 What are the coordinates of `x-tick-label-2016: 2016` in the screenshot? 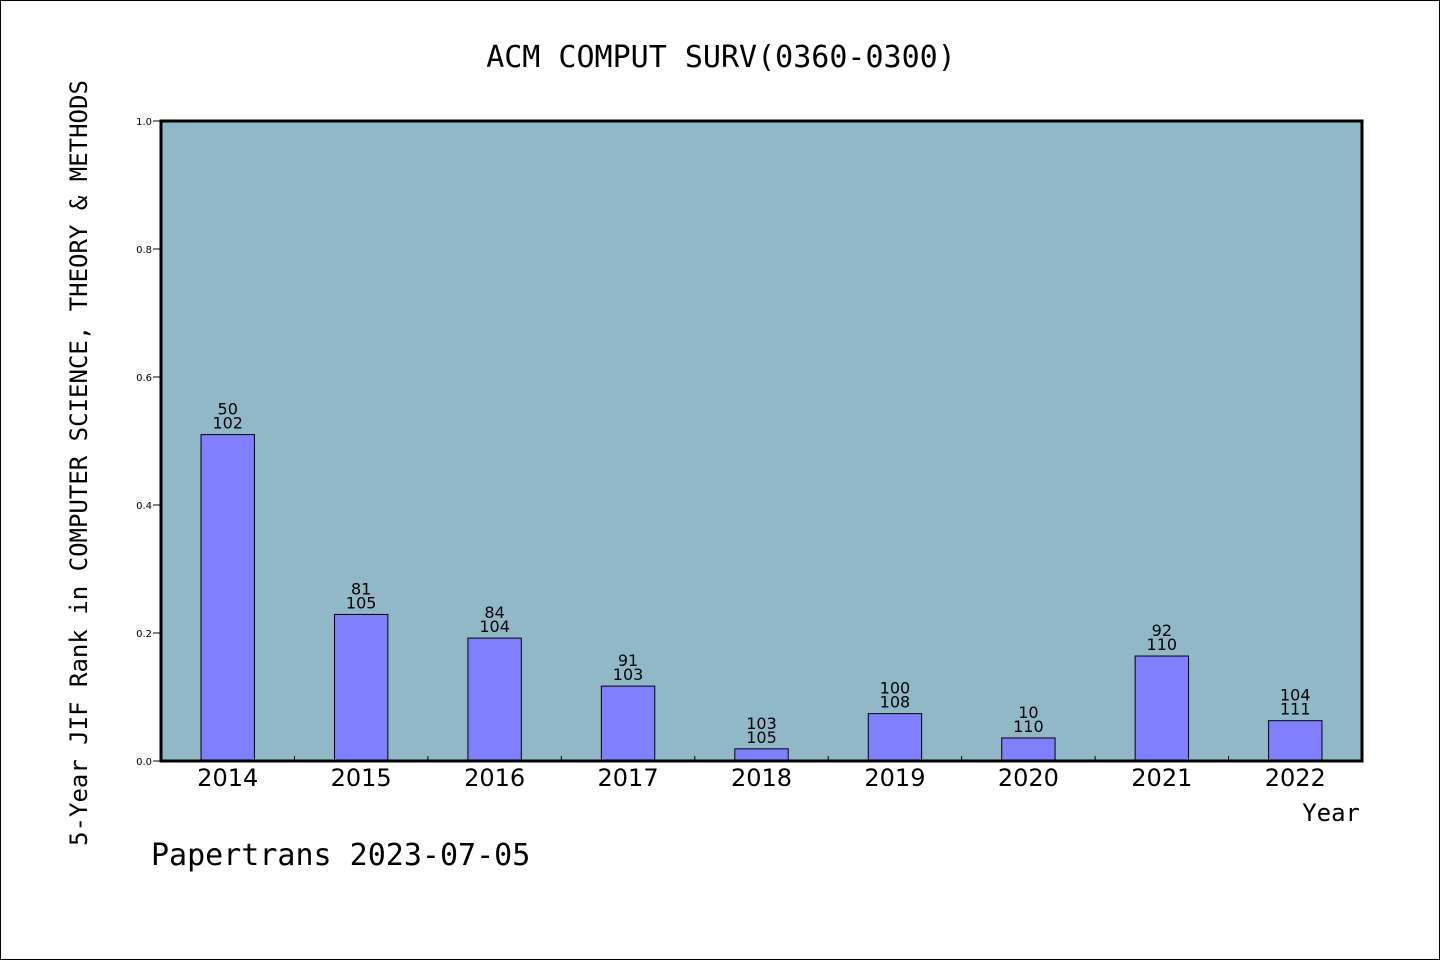 It's located at (494, 778).